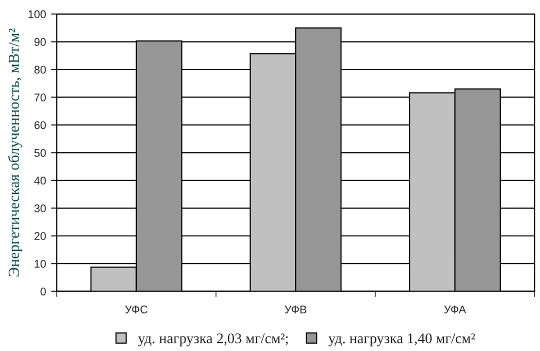 The width and height of the screenshot is (540, 351). What do you see at coordinates (15, 152) in the screenshot?
I see `y-axis-title: Энергетическая облученность, мВт/м²` at bounding box center [15, 152].